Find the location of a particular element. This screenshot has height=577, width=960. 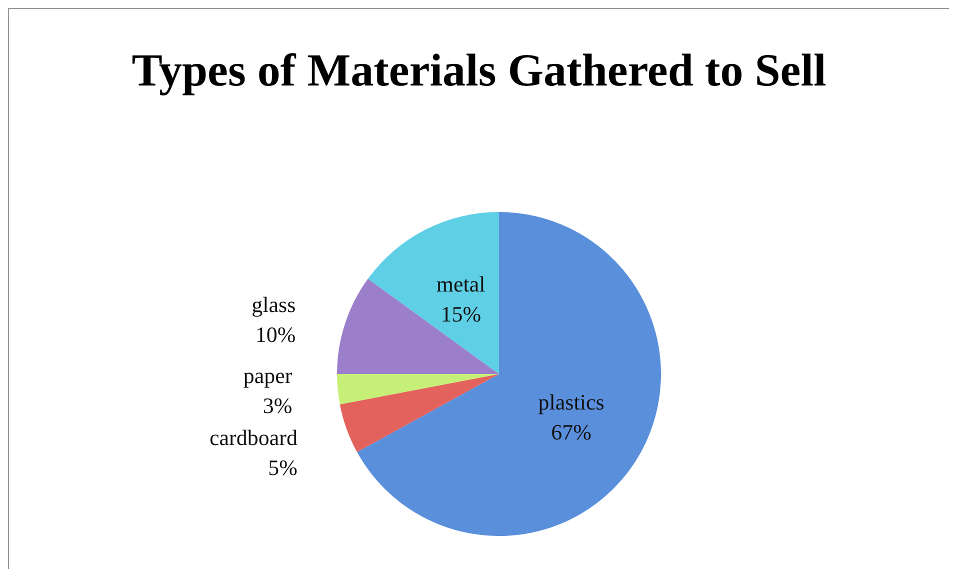

data-label: 67% is located at coordinates (571, 431).